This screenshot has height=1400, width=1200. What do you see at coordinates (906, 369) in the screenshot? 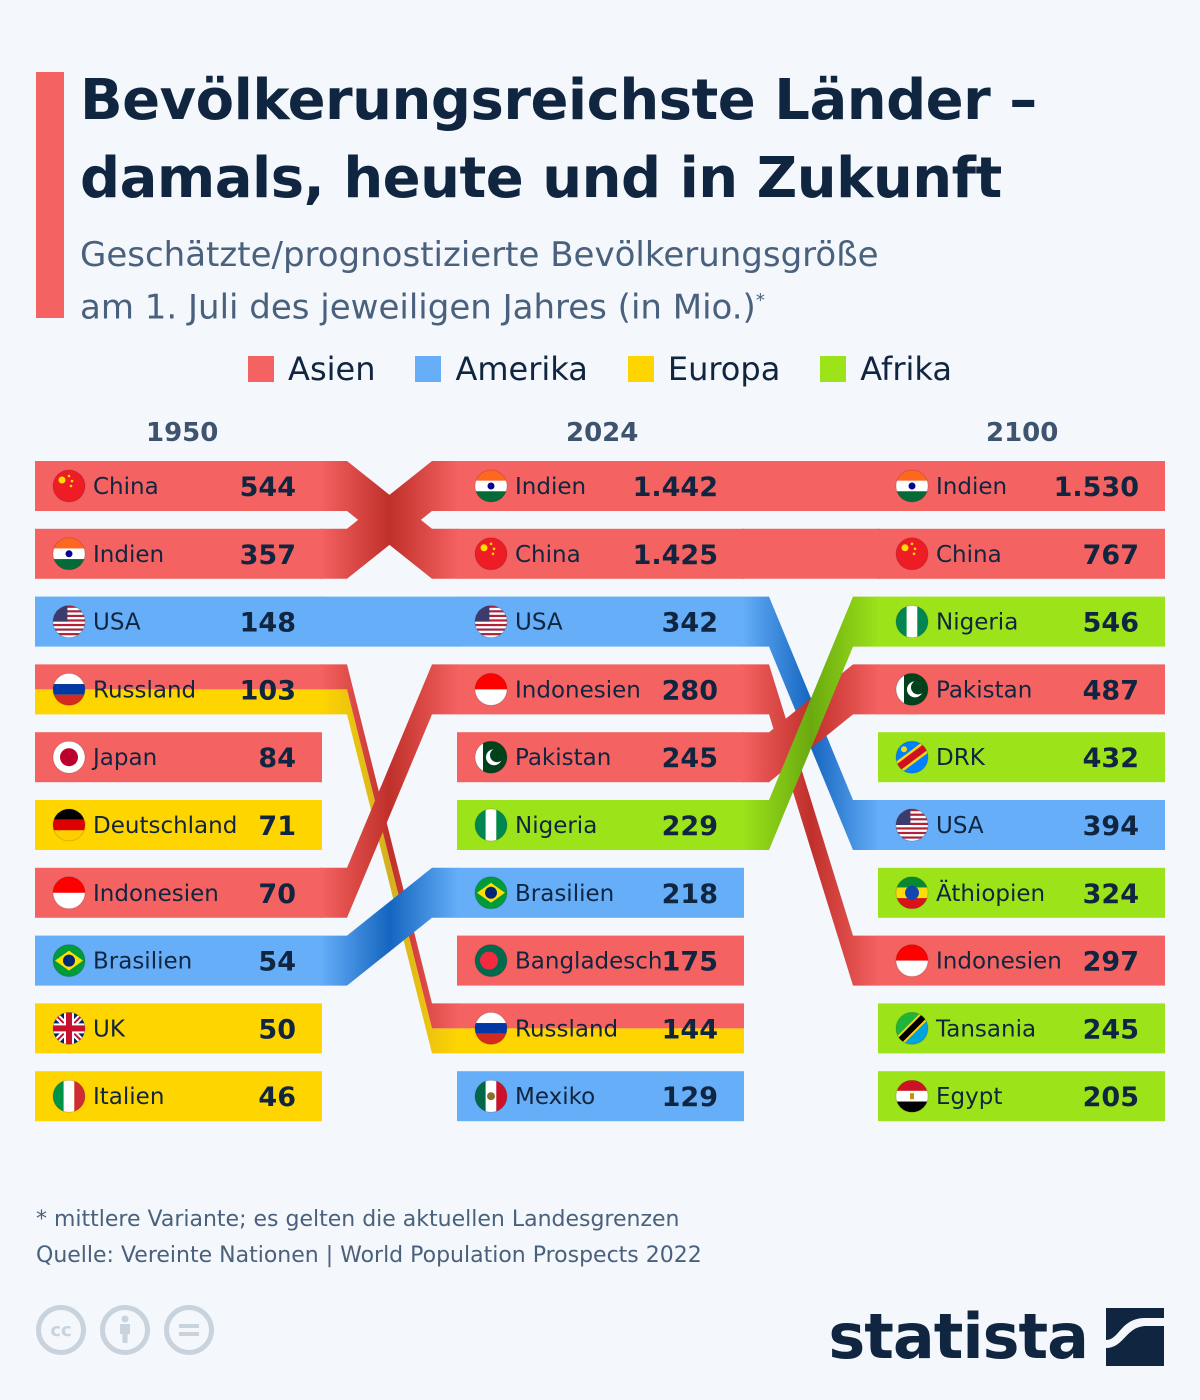
I see `legend-label-afrika: Afrika` at bounding box center [906, 369].